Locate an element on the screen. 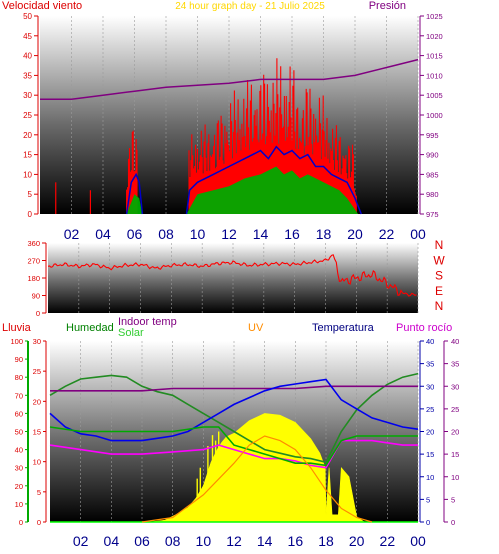 This screenshot has width=499, height=554. pressure-tick-label: 985 is located at coordinates (432, 174).